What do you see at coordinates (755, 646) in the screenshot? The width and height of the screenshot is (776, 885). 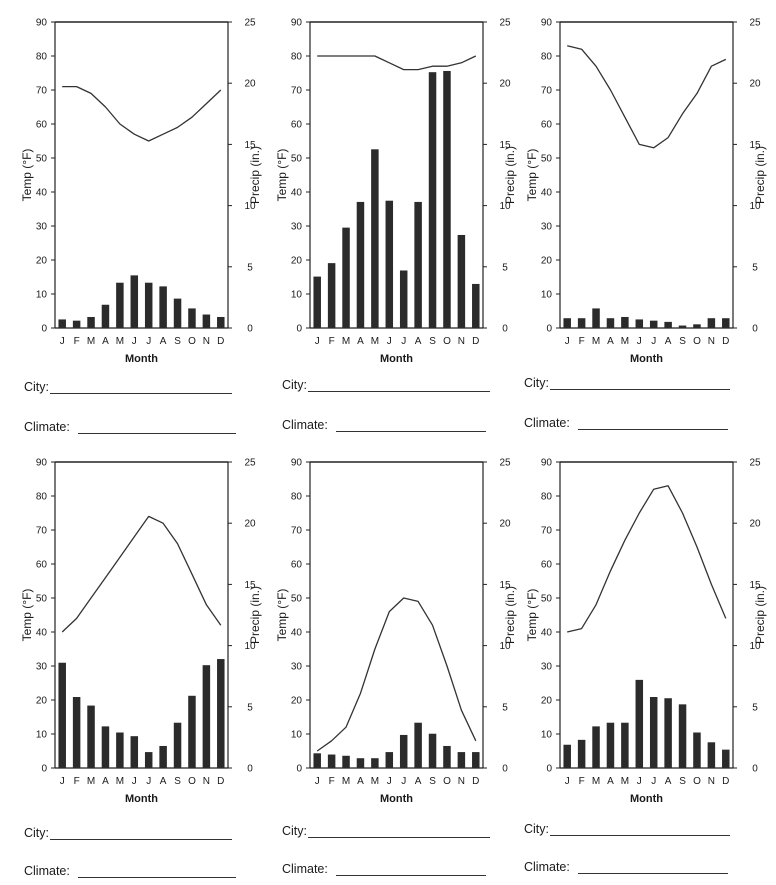 I see `precip-tick-label: 10` at bounding box center [755, 646].